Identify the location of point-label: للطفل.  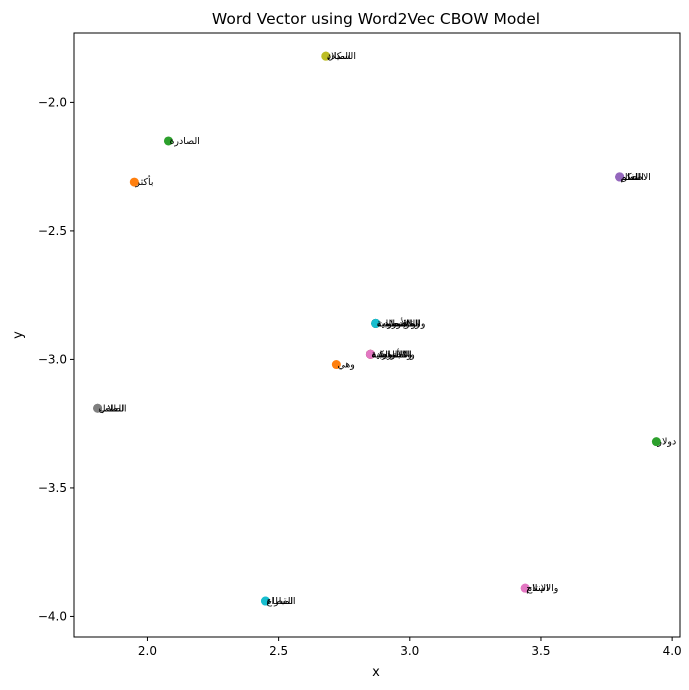
(112, 408).